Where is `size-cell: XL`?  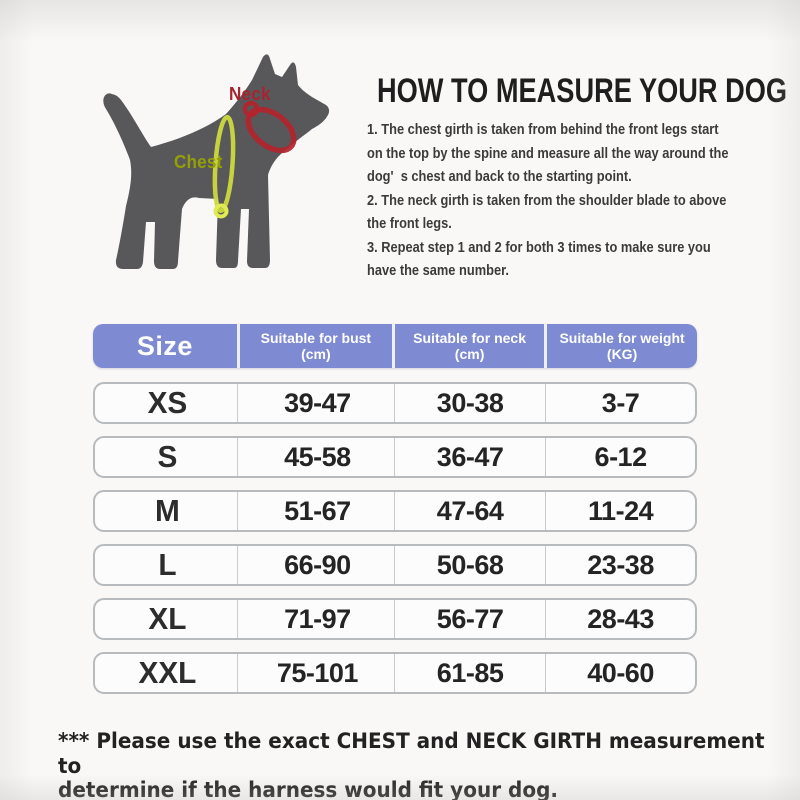 size-cell: XL is located at coordinates (168, 619).